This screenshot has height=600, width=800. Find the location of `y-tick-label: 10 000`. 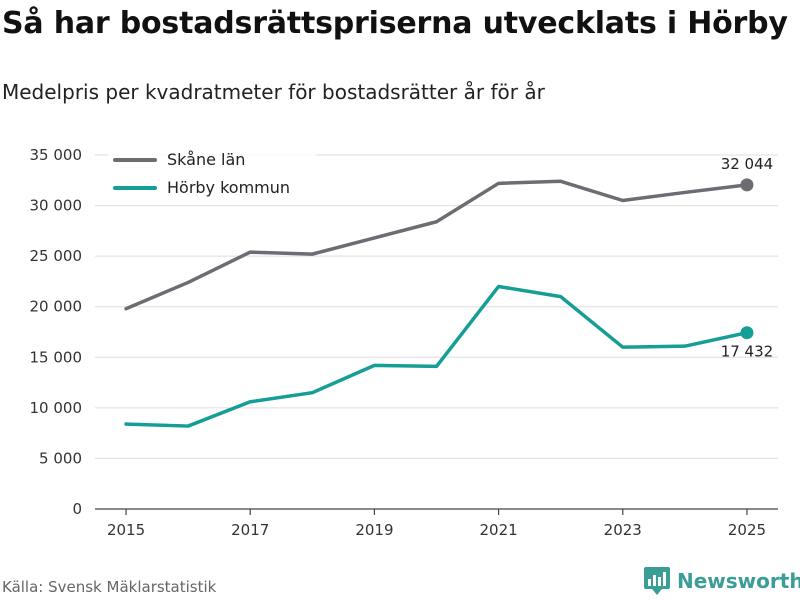

y-tick-label: 10 000 is located at coordinates (56, 408).